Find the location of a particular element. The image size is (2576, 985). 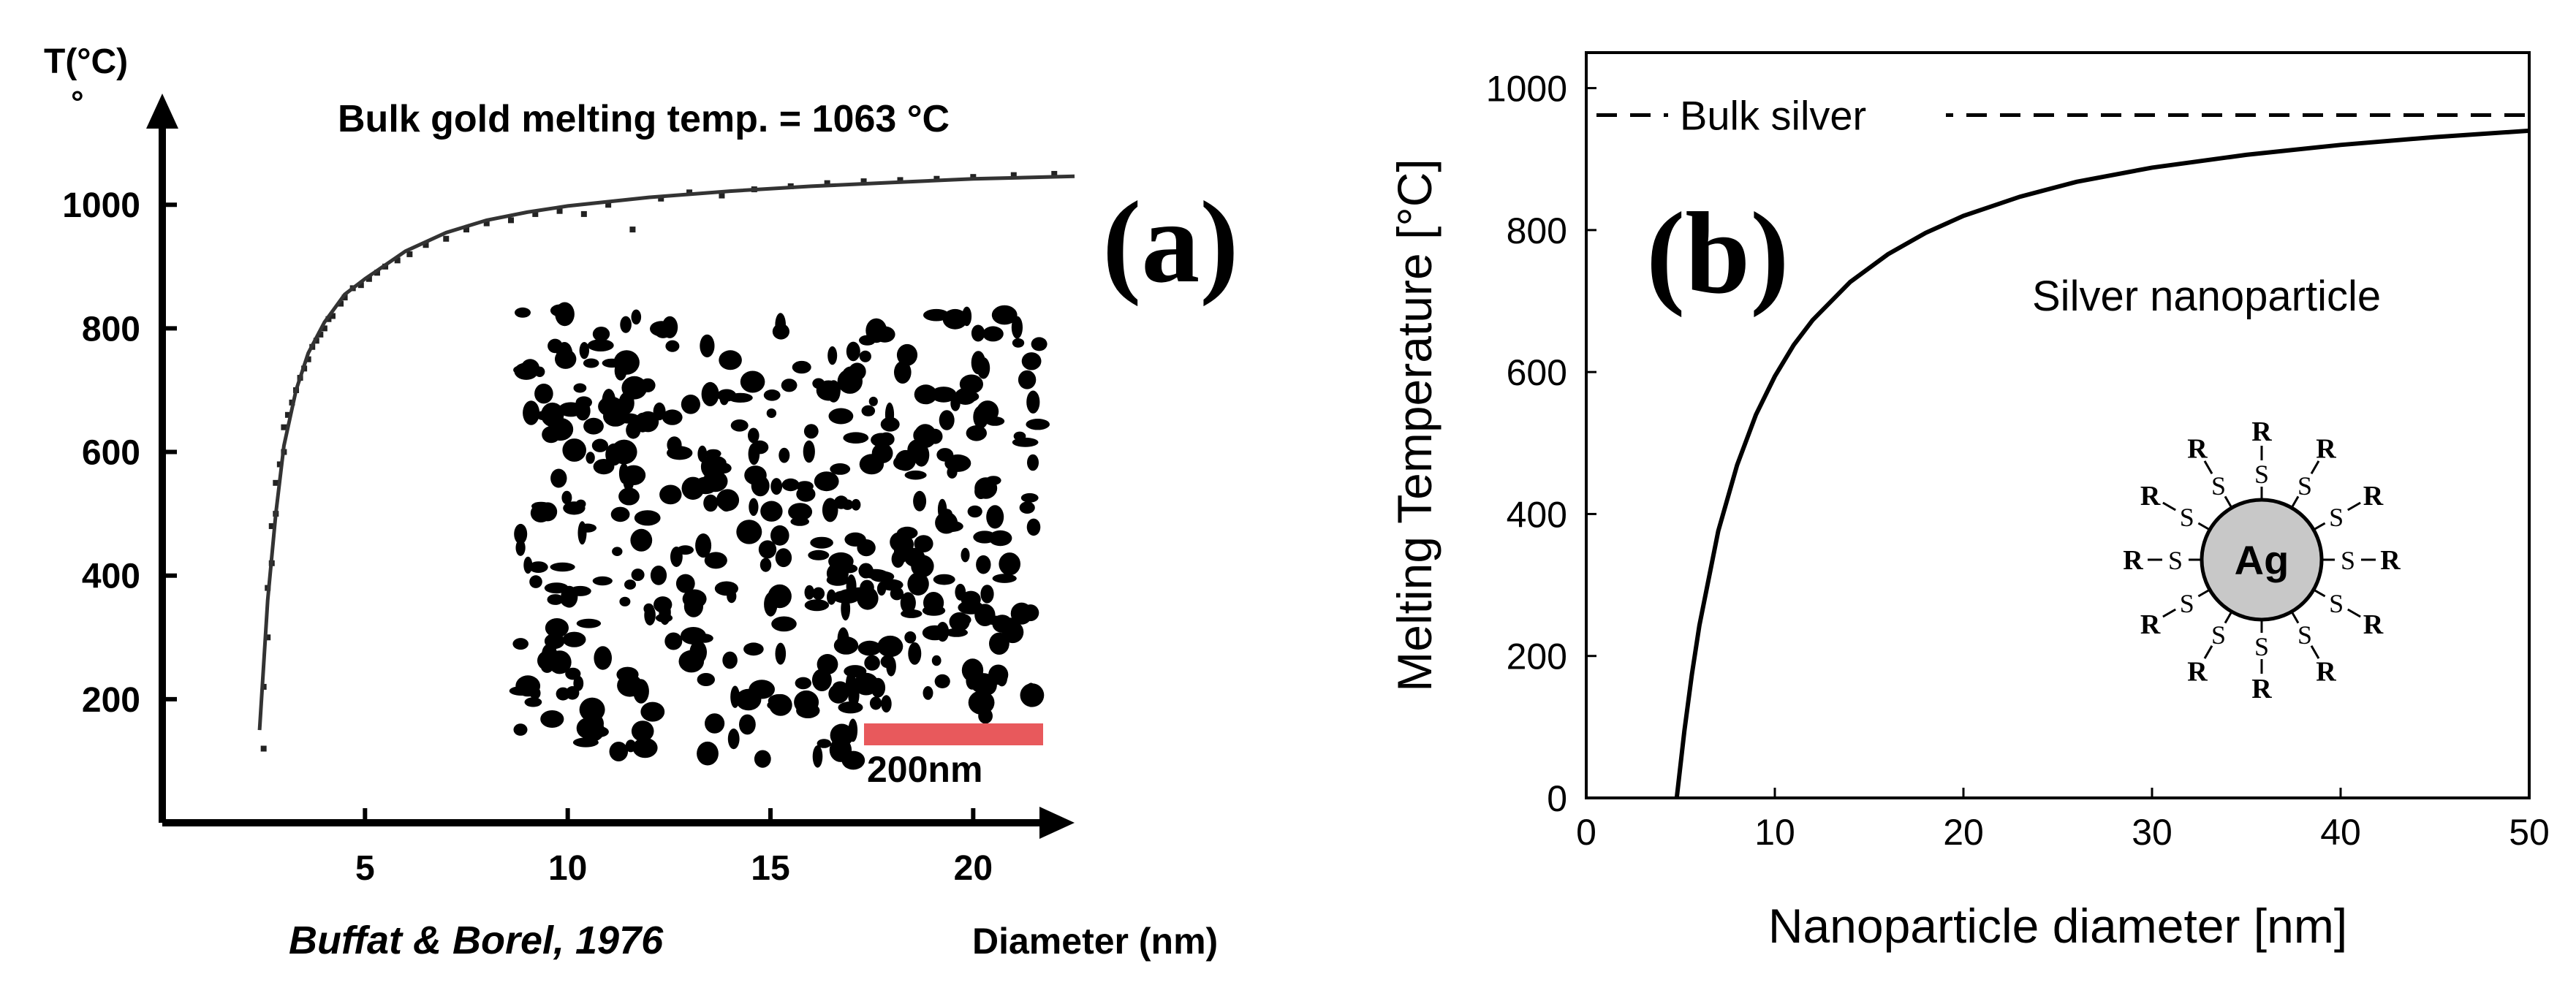

panel-b-ytick-label: 1000 is located at coordinates (1526, 89).